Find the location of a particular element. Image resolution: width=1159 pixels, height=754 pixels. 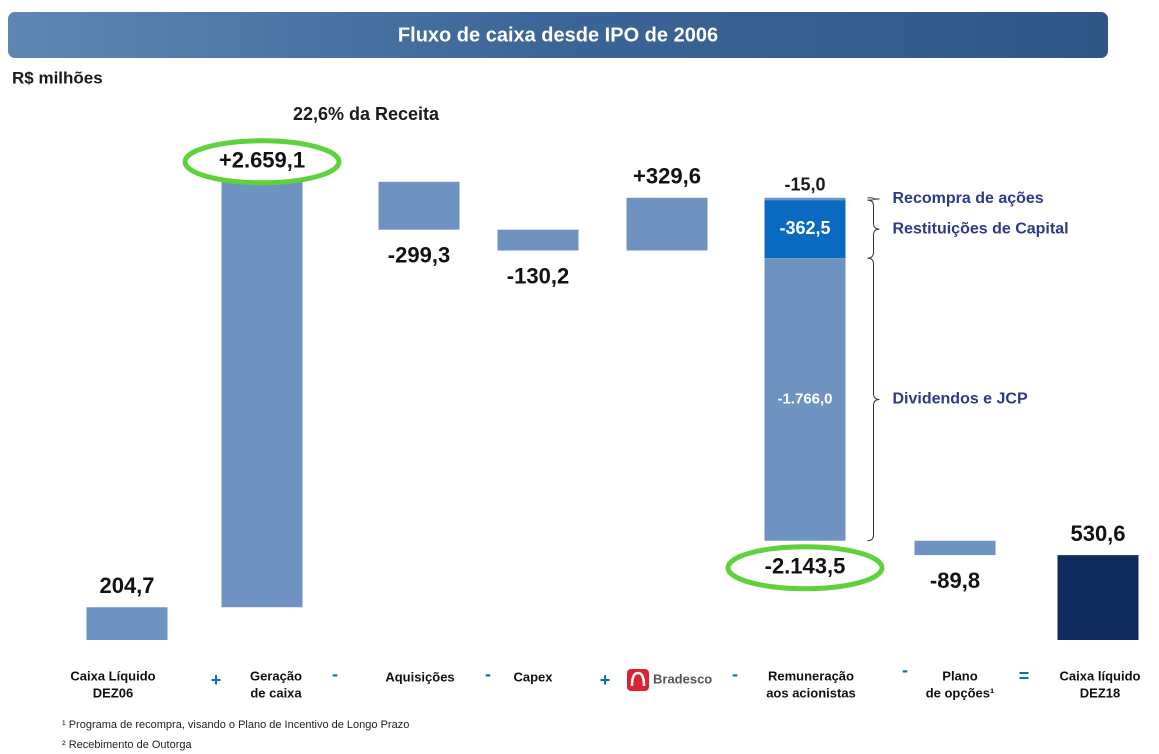

annotation: 22,6% da Receita is located at coordinates (366, 114).